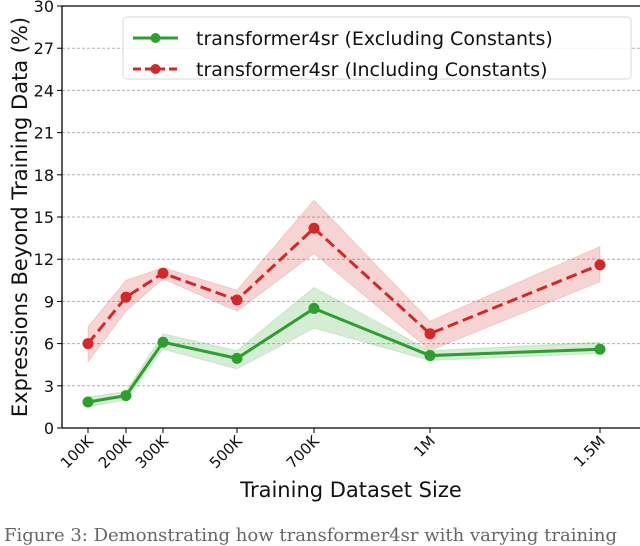 The height and width of the screenshot is (546, 640). I want to click on y-tick-label: 6, so click(49, 344).